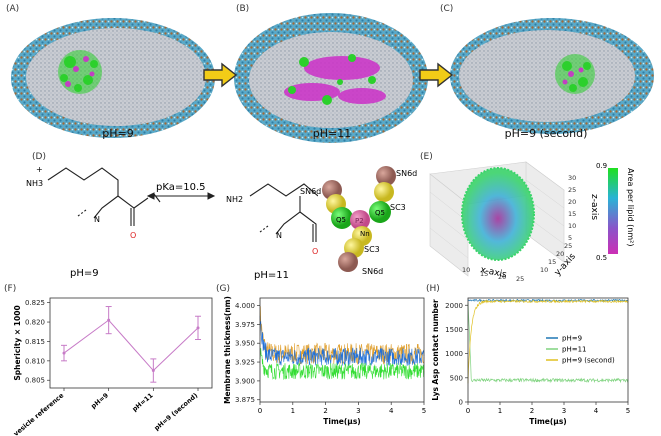 The width and height of the screenshot is (661, 436). Describe the element at coordinates (288, 226) in the screenshot. I see `lysine-backbone-right: N O` at that location.